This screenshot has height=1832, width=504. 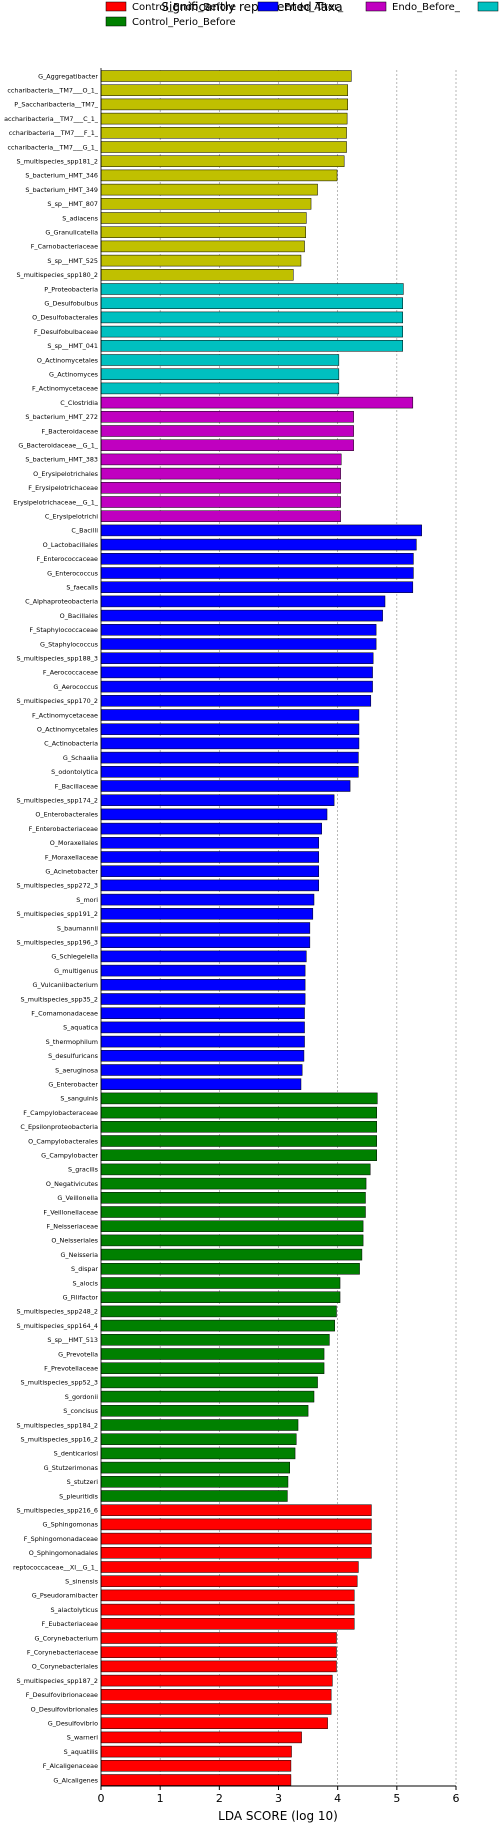 What do you see at coordinates (77, 928) in the screenshot?
I see `bar-label: S_baumannii` at bounding box center [77, 928].